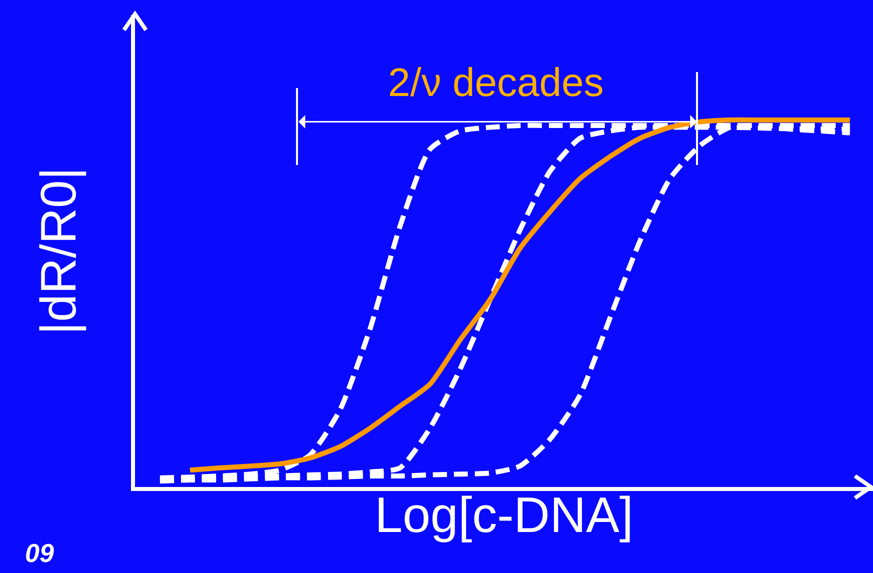  I want to click on text: 09, so click(39, 553).